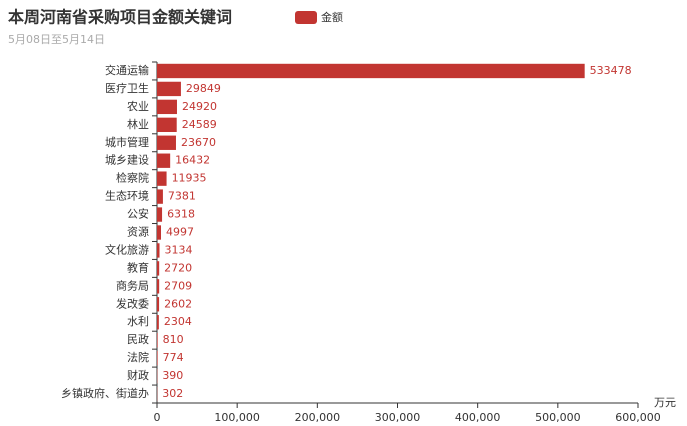 The width and height of the screenshot is (687, 426). I want to click on y-tick-label: 财政, so click(138, 375).